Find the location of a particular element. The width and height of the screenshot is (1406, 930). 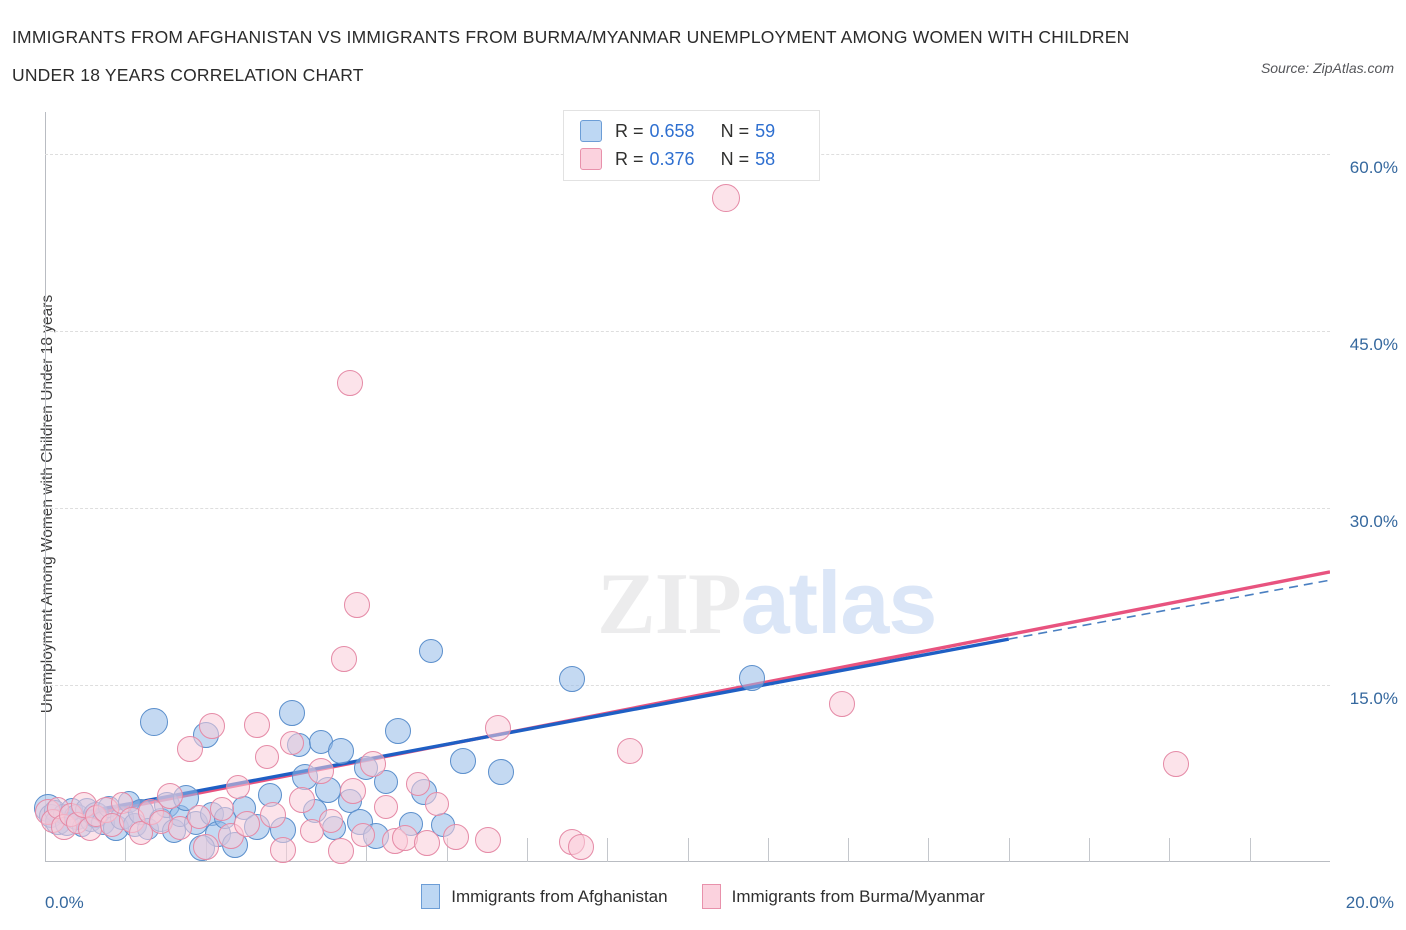

stats-row-burma: R = 0.376 N = 58 is located at coordinates (691, 159).